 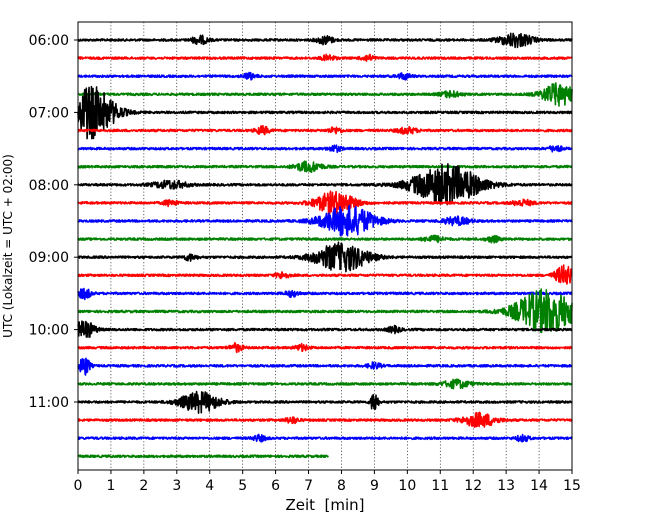 What do you see at coordinates (506, 486) in the screenshot?
I see `x-tick-label-13: 13` at bounding box center [506, 486].